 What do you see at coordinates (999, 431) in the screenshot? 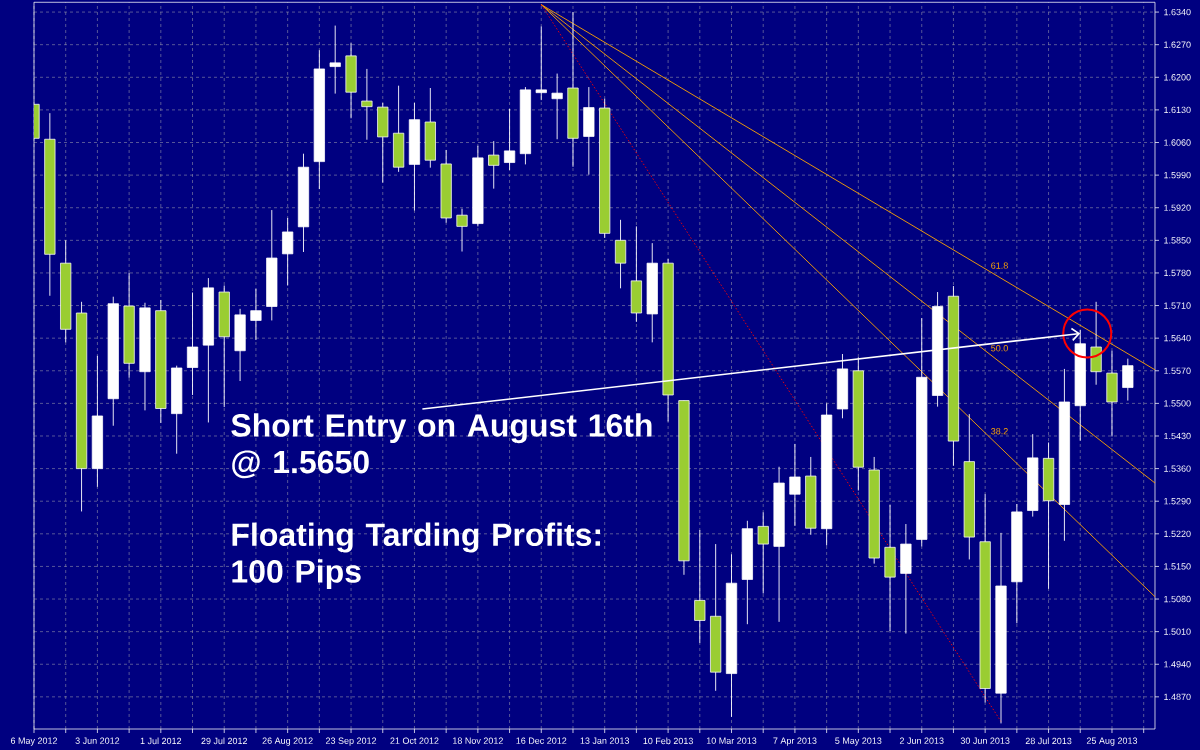
I see `series-label: 38.2` at bounding box center [999, 431].